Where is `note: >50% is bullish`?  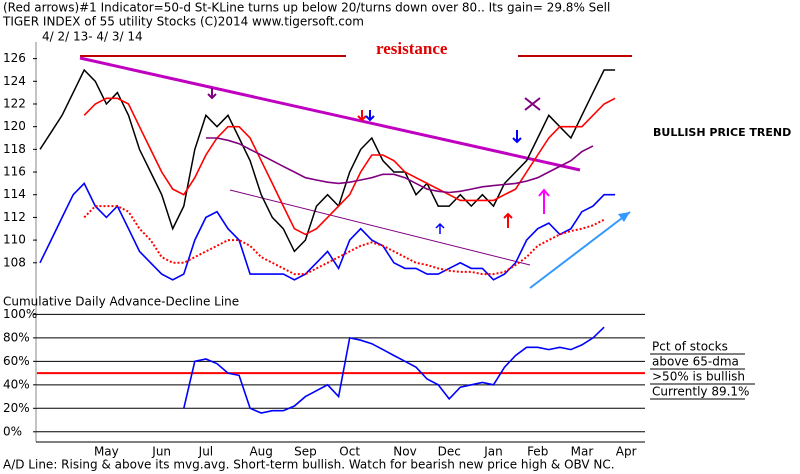 note: >50% is bullish is located at coordinates (698, 377).